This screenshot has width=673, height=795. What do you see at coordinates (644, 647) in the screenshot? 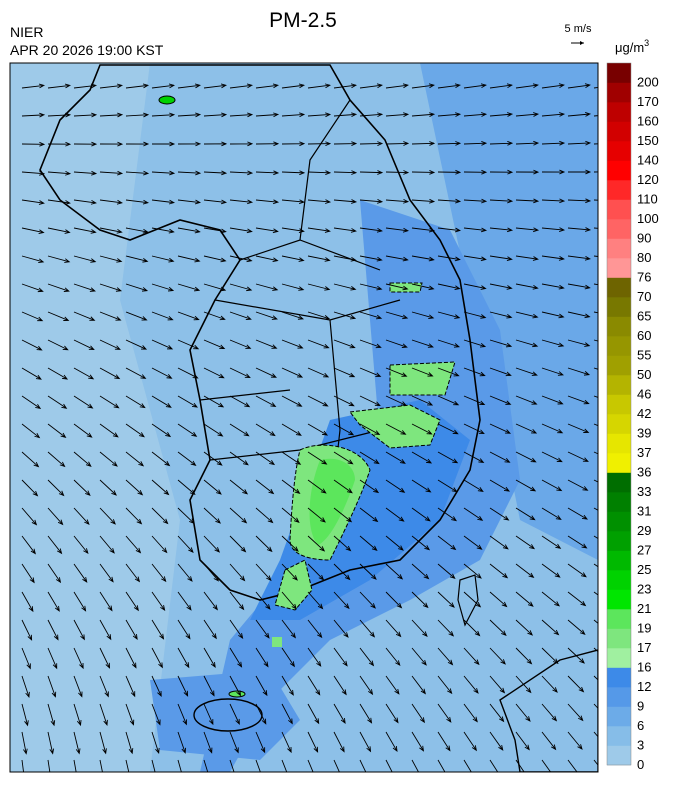
I see `colorbar-label: 17` at bounding box center [644, 647].